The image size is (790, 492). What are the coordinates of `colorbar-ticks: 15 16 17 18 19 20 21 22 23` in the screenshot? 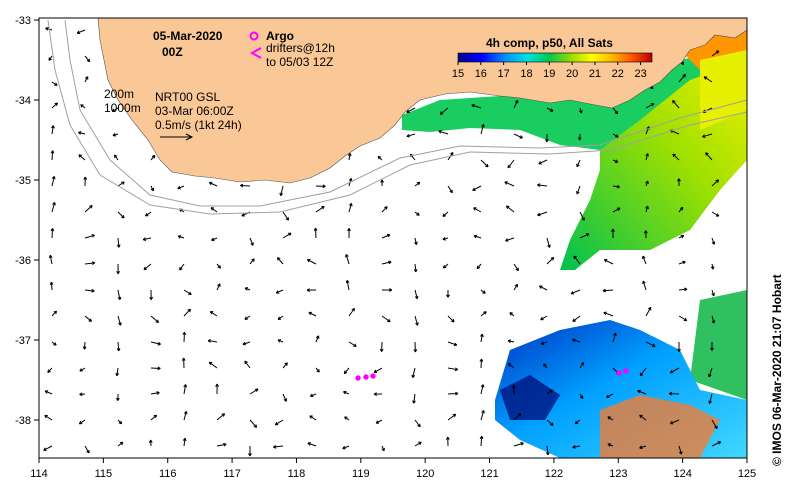 It's located at (549, 71).